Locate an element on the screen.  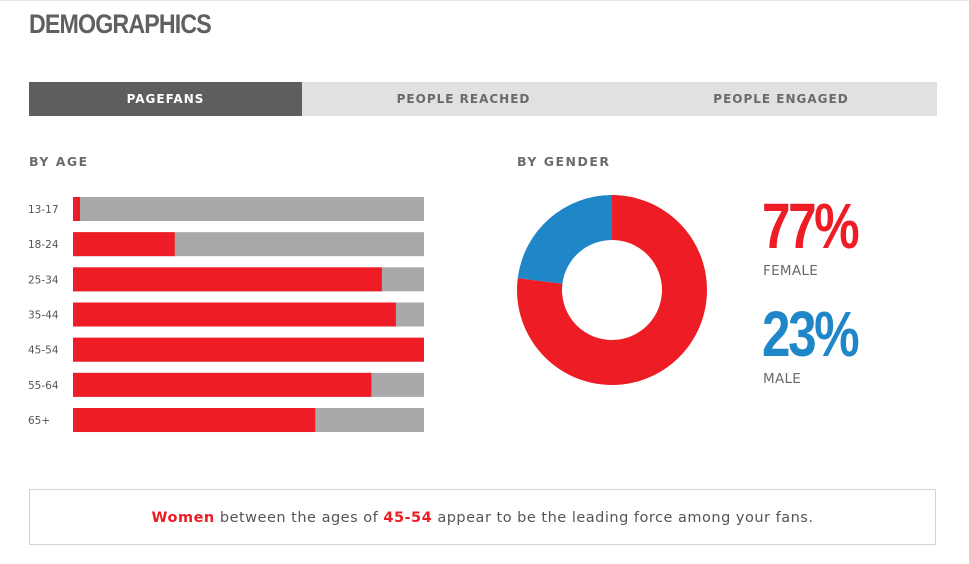
donut-slice-female is located at coordinates (612, 290).